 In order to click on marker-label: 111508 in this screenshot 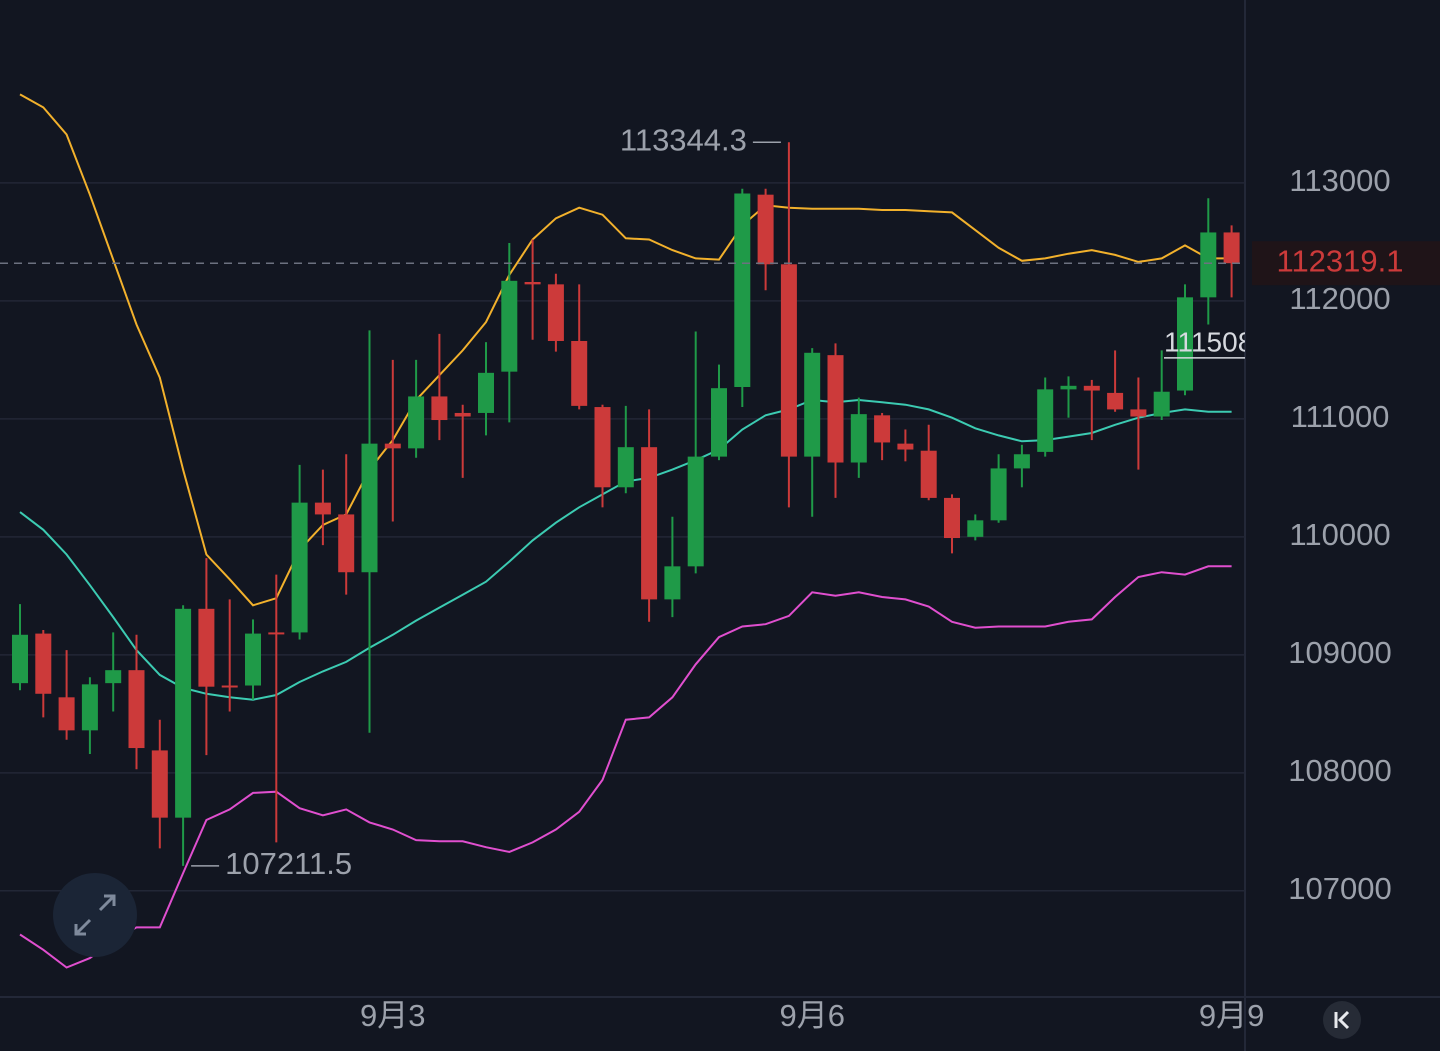, I will do `click(1208, 341)`.